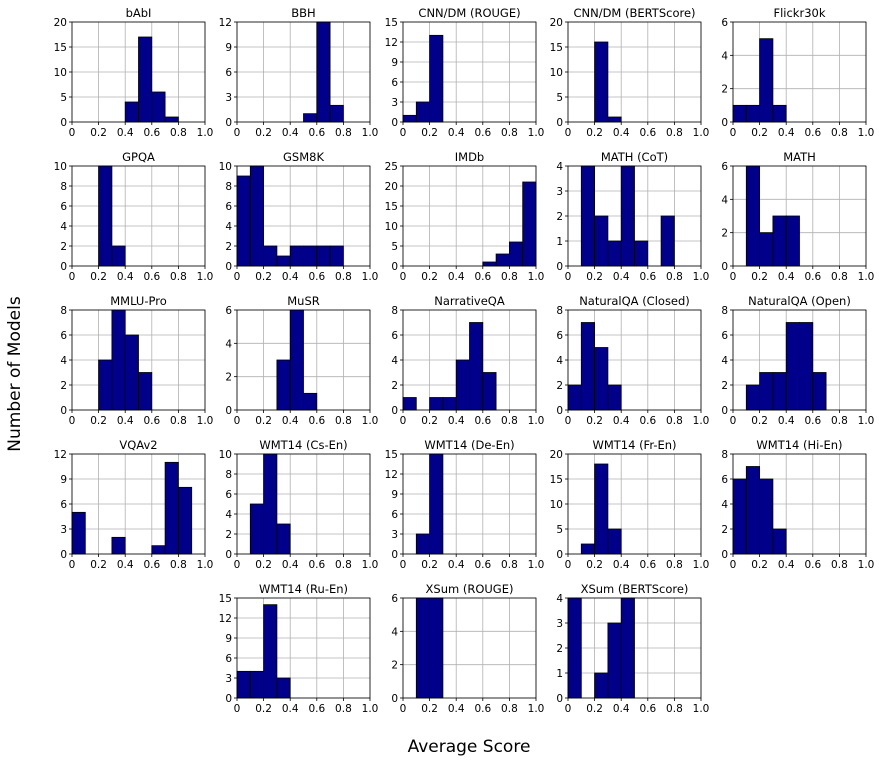 The height and width of the screenshot is (763, 879). Describe the element at coordinates (733, 565) in the screenshot. I see `x-tick-label: 0` at that location.